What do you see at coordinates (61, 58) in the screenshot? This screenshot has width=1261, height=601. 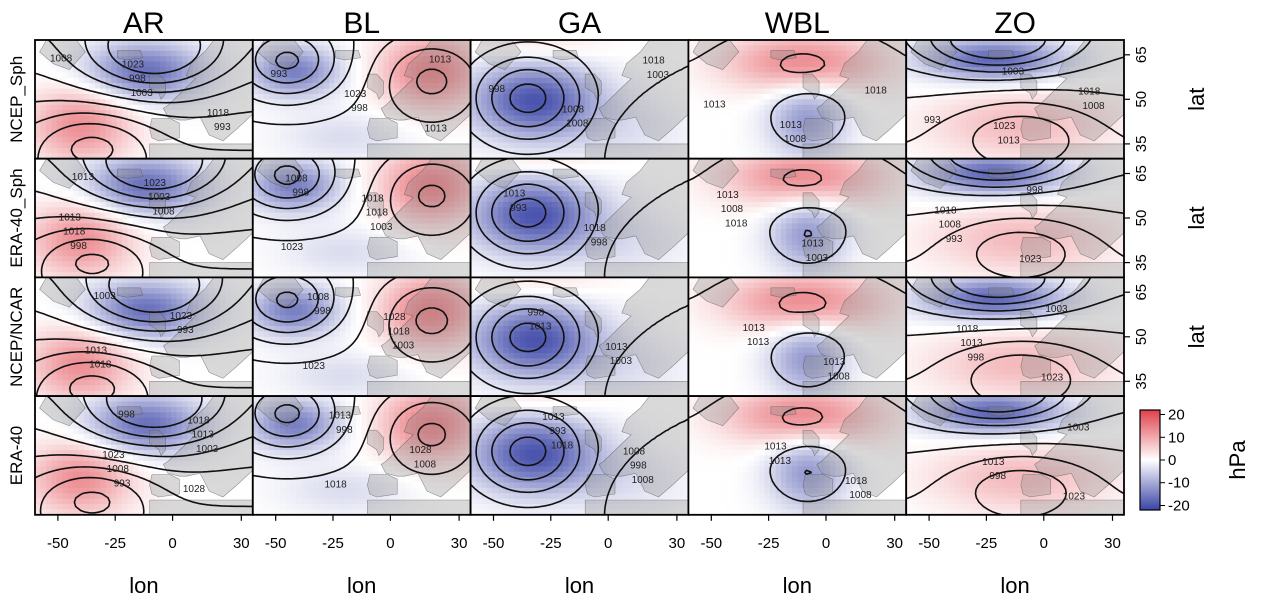 I see `contour-label: 1008` at bounding box center [61, 58].